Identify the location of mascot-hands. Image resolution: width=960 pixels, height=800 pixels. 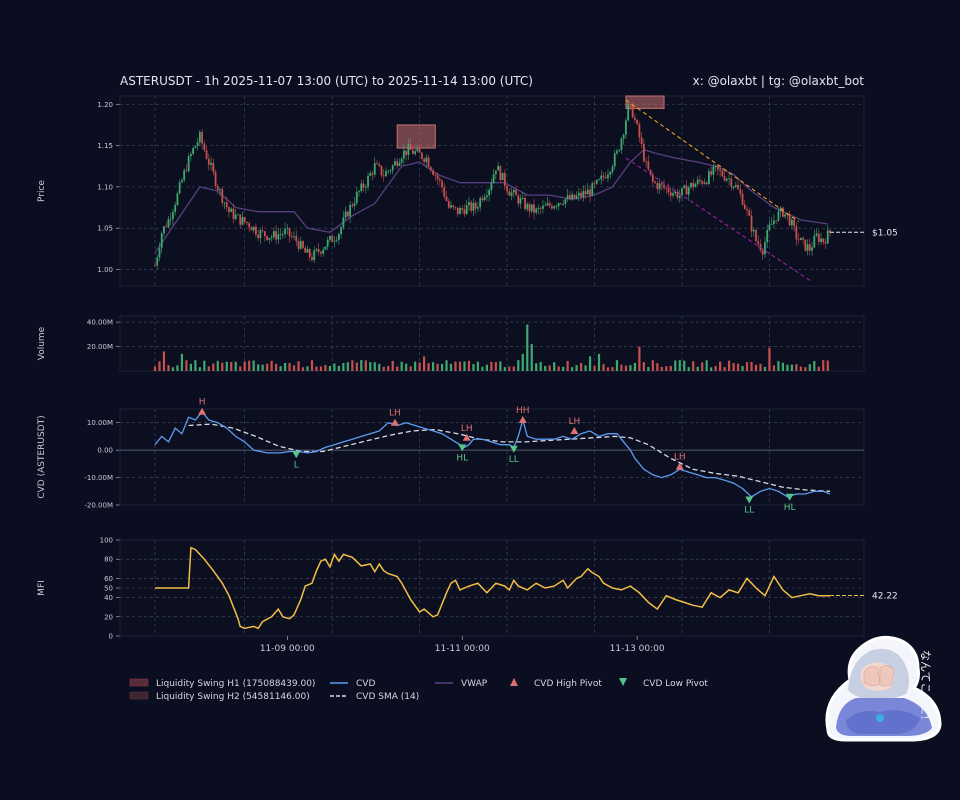
(879, 676).